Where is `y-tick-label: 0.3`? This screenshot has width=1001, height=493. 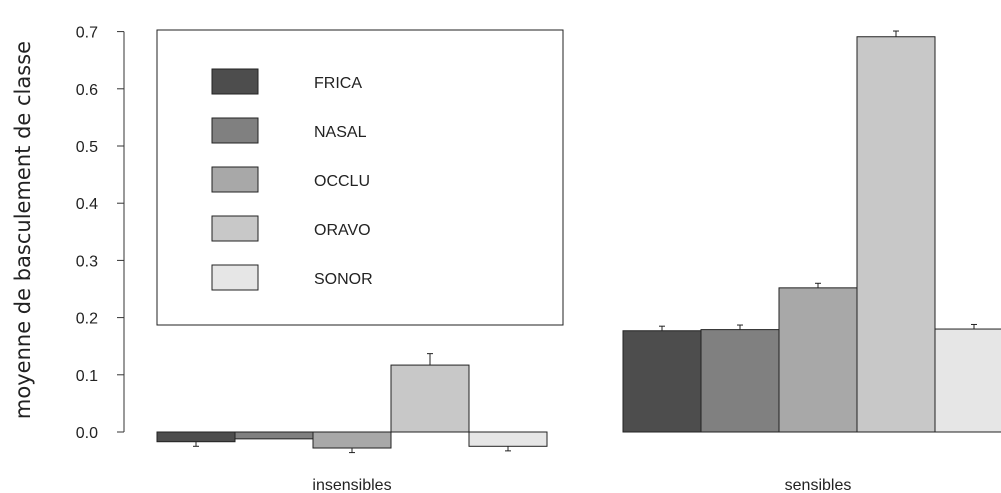
y-tick-label: 0.3 is located at coordinates (87, 261).